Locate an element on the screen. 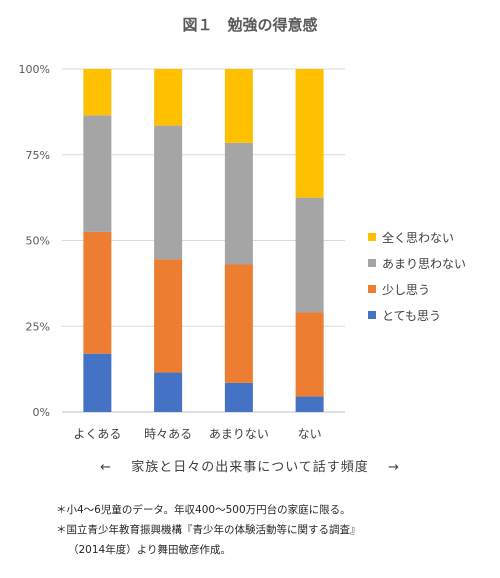  legend-item-sukoshi: 少し思う is located at coordinates (417, 289).